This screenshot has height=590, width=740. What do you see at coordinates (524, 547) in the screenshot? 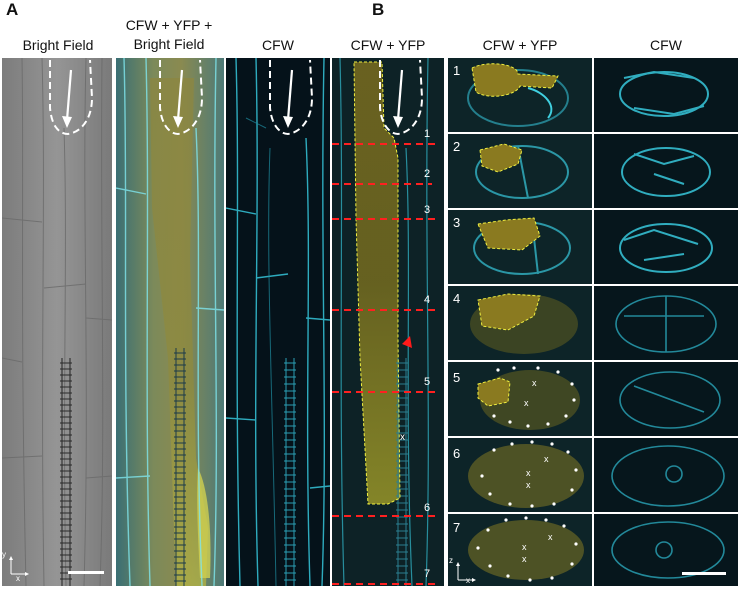
I see `xylem-mark-7b: x` at bounding box center [524, 547].